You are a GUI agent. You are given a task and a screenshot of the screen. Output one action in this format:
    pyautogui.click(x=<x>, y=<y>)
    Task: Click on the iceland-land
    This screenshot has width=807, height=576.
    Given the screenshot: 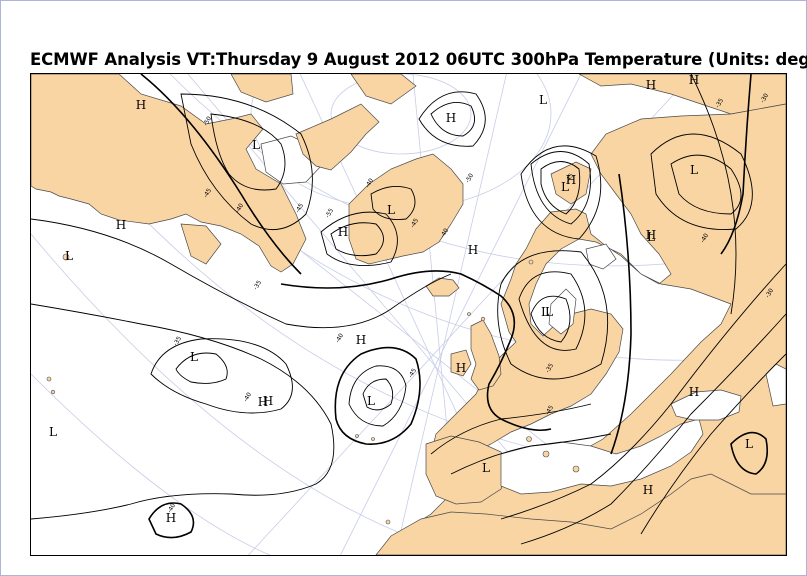 What is the action you would take?
    pyautogui.click(x=442, y=287)
    